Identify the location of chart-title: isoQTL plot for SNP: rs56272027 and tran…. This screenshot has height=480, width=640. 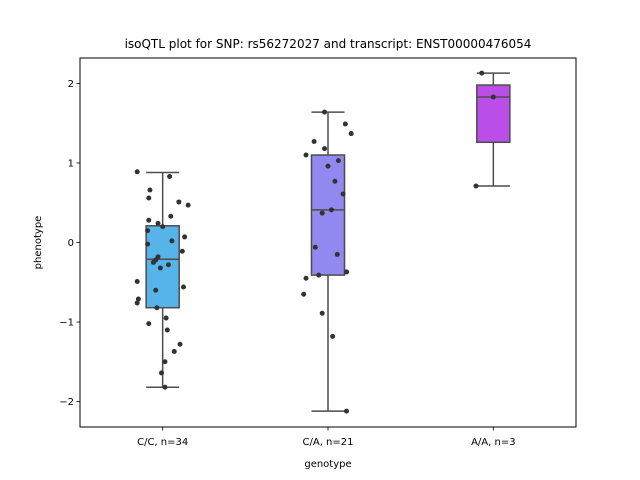
(328, 44).